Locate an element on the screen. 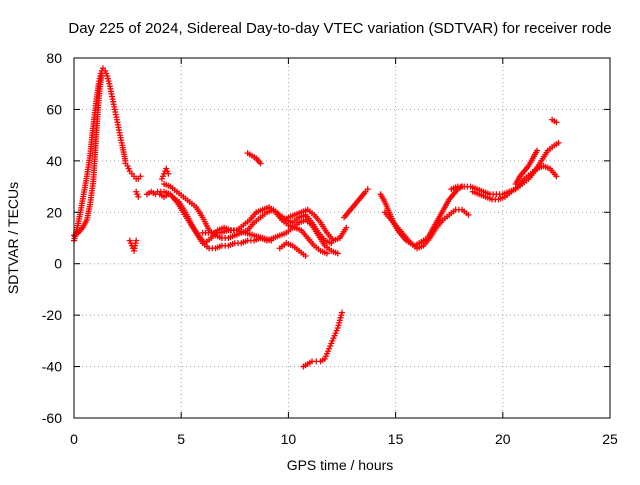 The height and width of the screenshot is (485, 640). x-axis-label: GPS time / hours is located at coordinates (340, 465).